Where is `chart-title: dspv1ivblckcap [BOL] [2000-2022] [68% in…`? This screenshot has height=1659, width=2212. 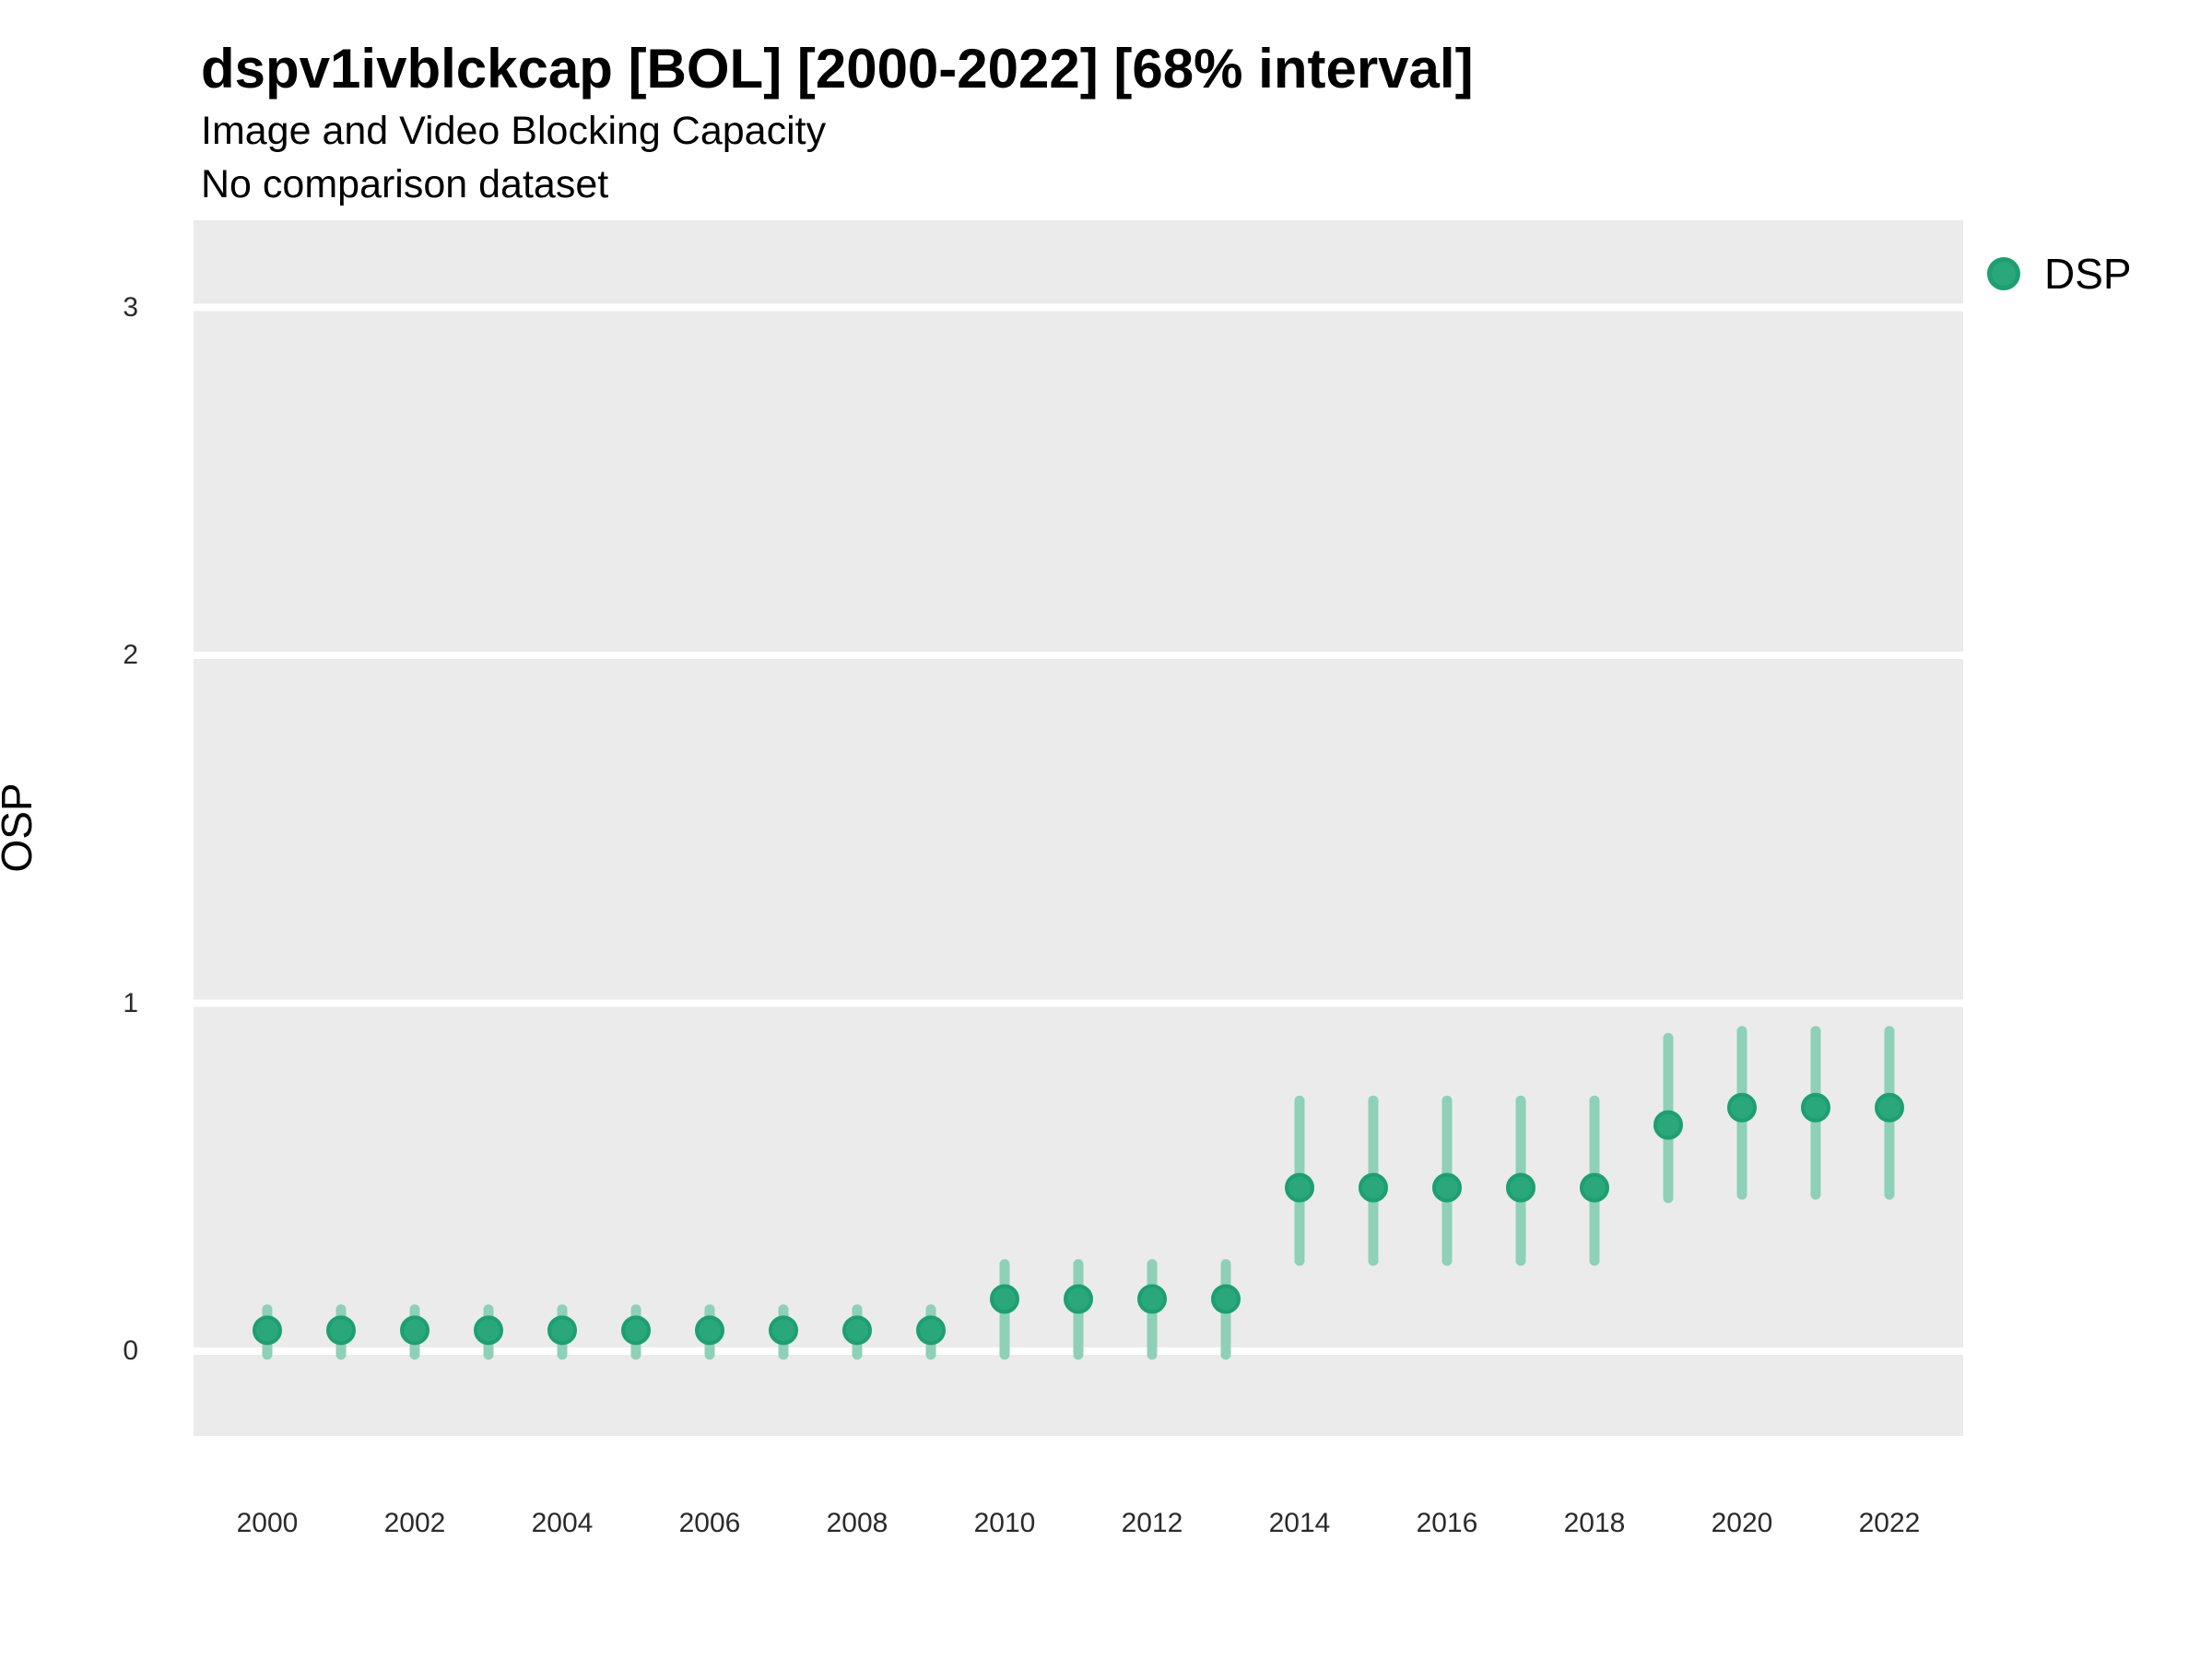
chart-title: dspv1ivblckcap [BOL] [2000-2022] [68% in… is located at coordinates (837, 69).